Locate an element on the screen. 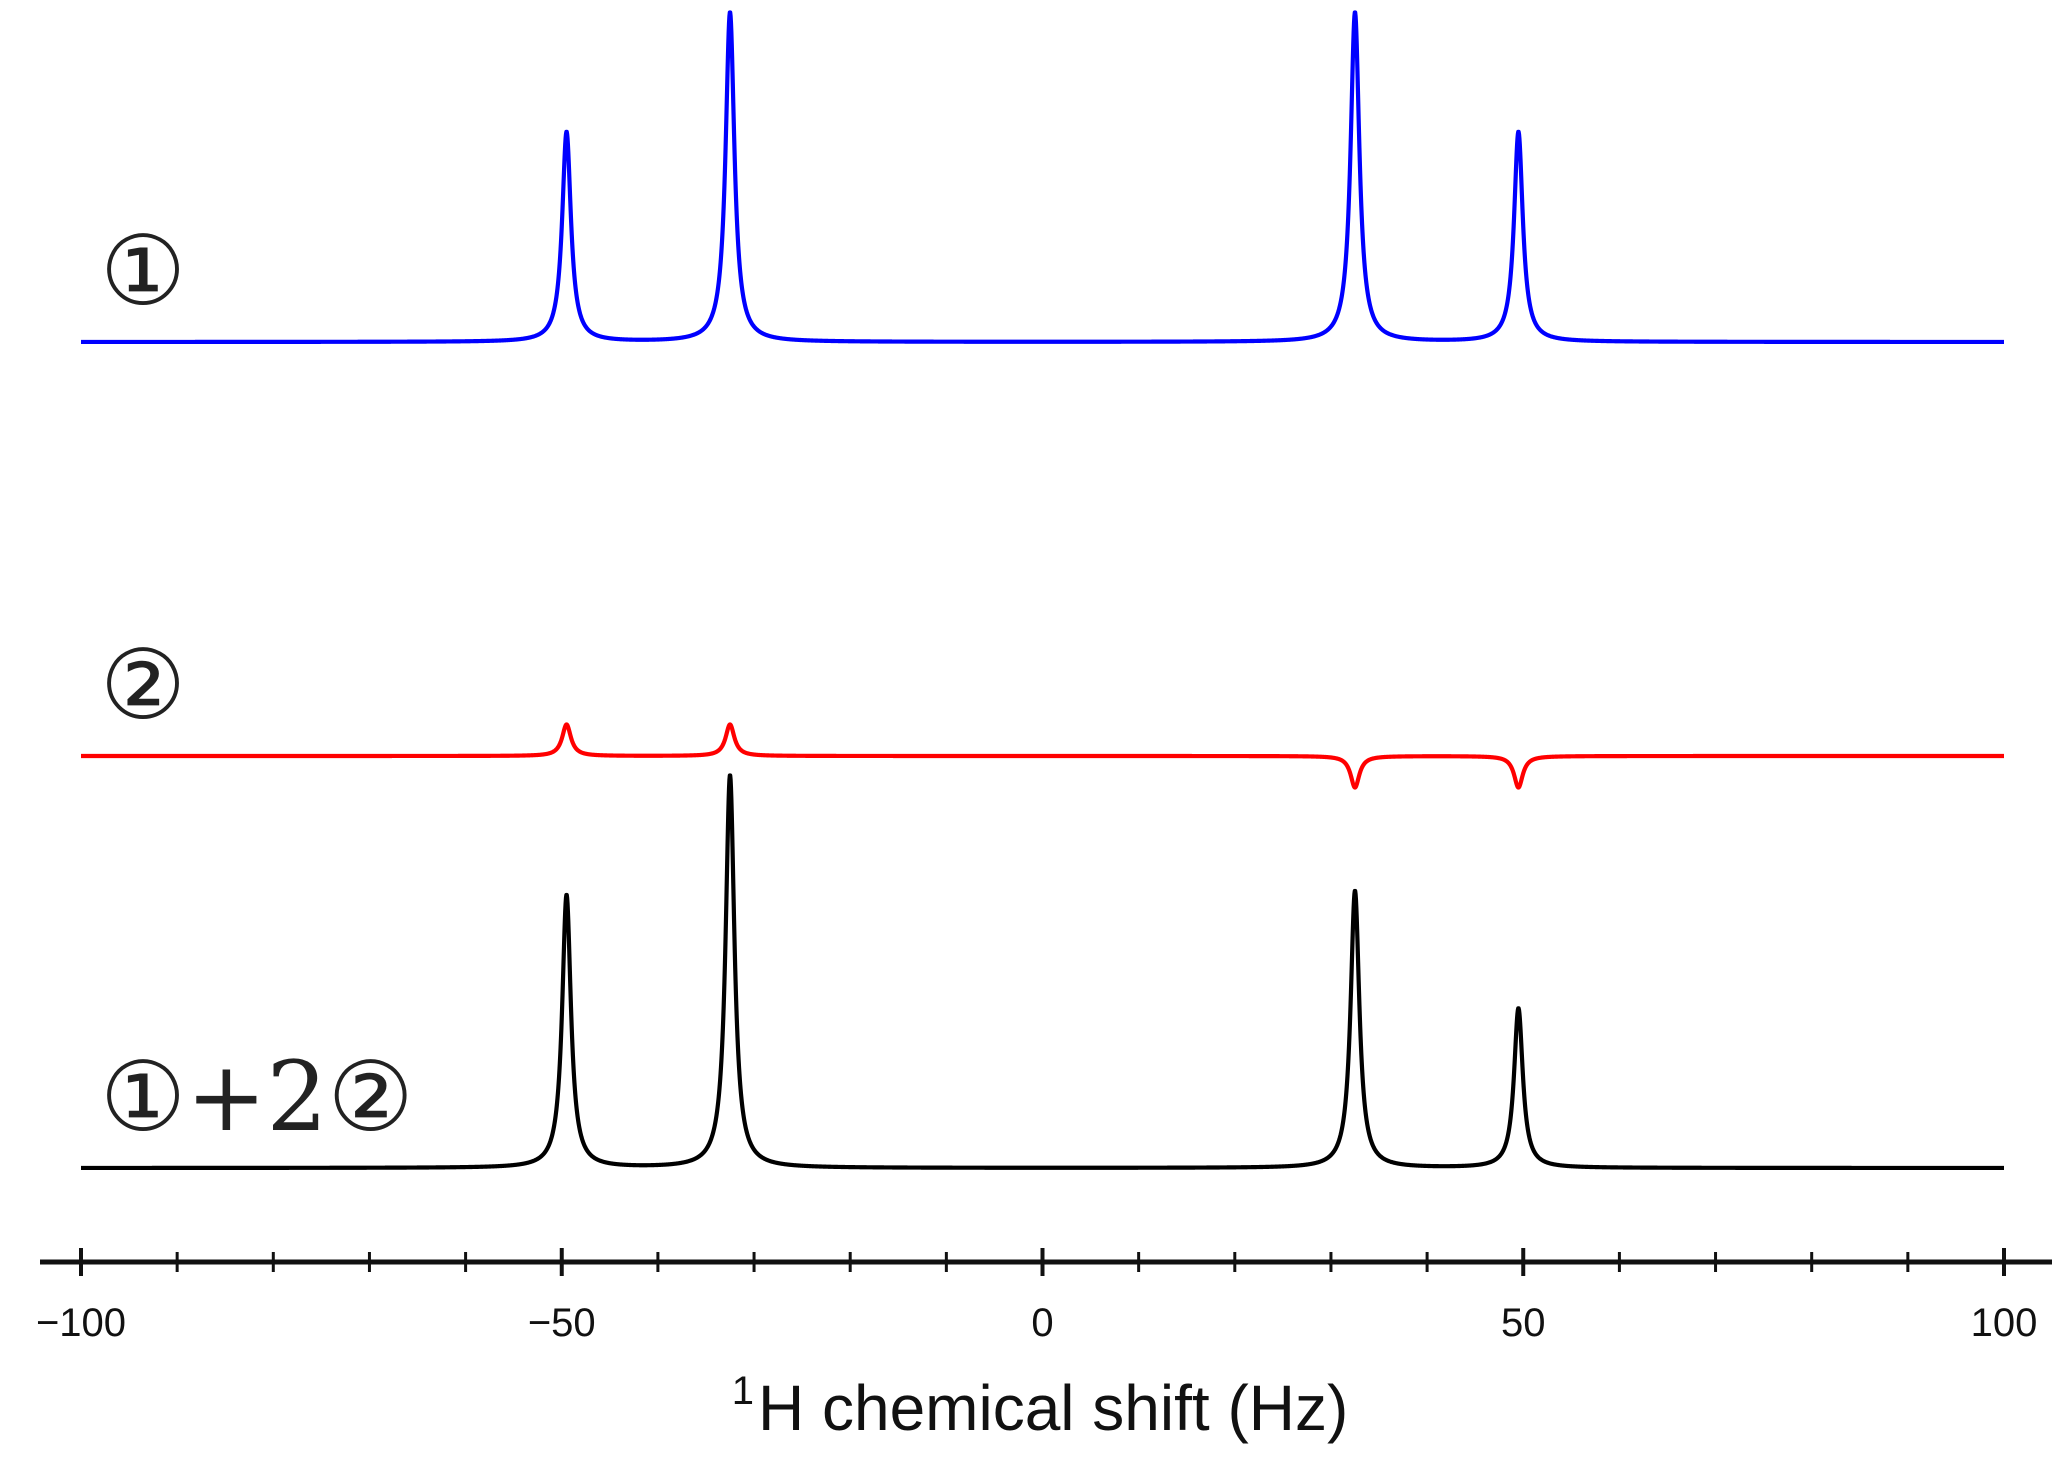 The image size is (2067, 1468). x-tick-label: 0 is located at coordinates (1042, 1323).